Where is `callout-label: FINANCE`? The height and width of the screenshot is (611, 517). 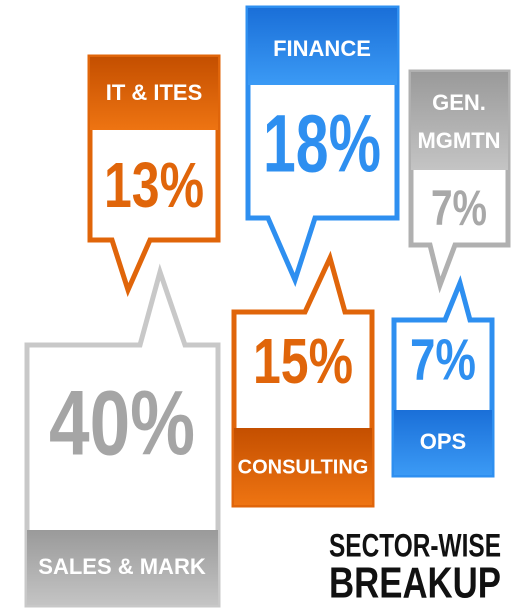 callout-label: FINANCE is located at coordinates (322, 48).